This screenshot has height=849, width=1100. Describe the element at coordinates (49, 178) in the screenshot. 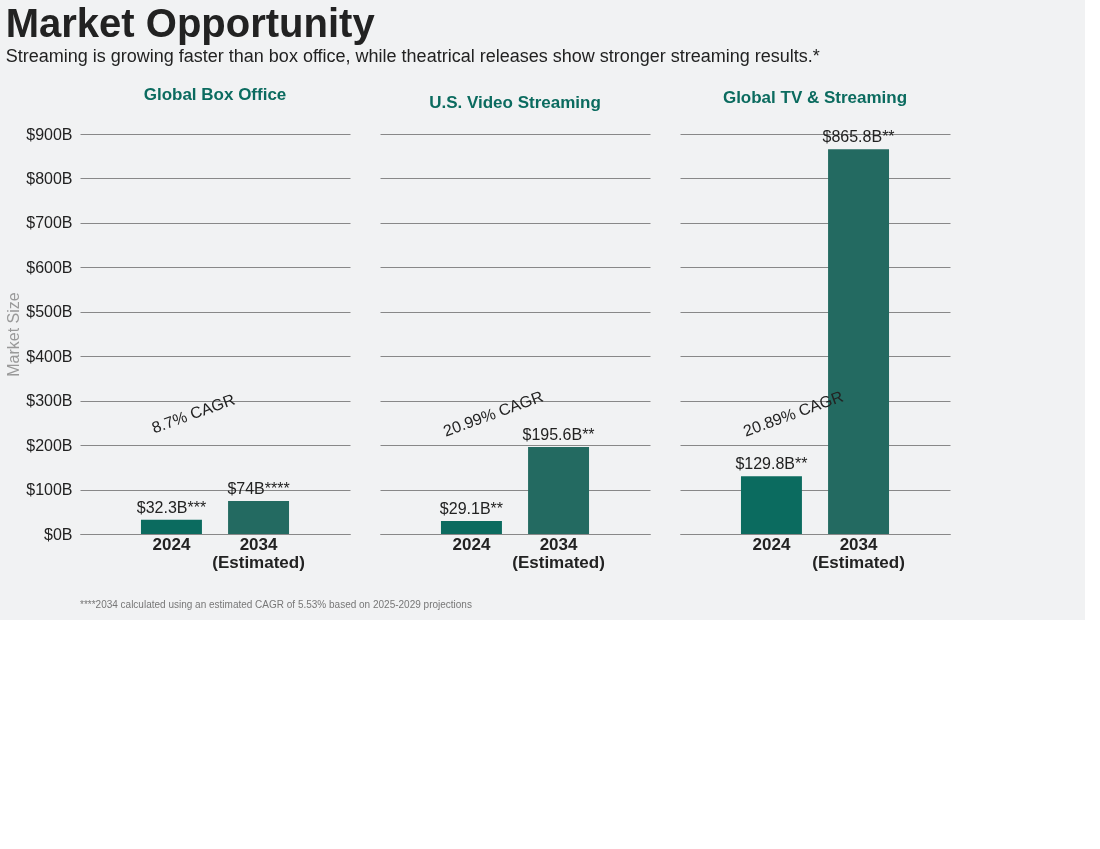

I see `y-tick-label: $800B` at that location.